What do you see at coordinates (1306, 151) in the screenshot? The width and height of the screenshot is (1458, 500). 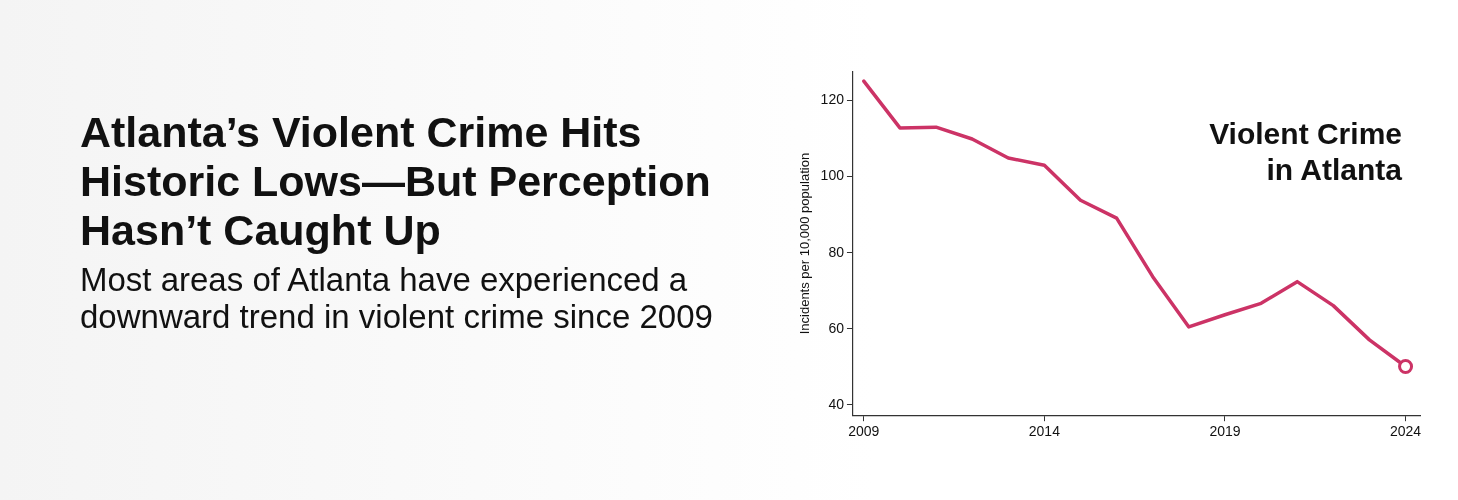 I see `annotation: Violent Crime in Atlanta` at bounding box center [1306, 151].